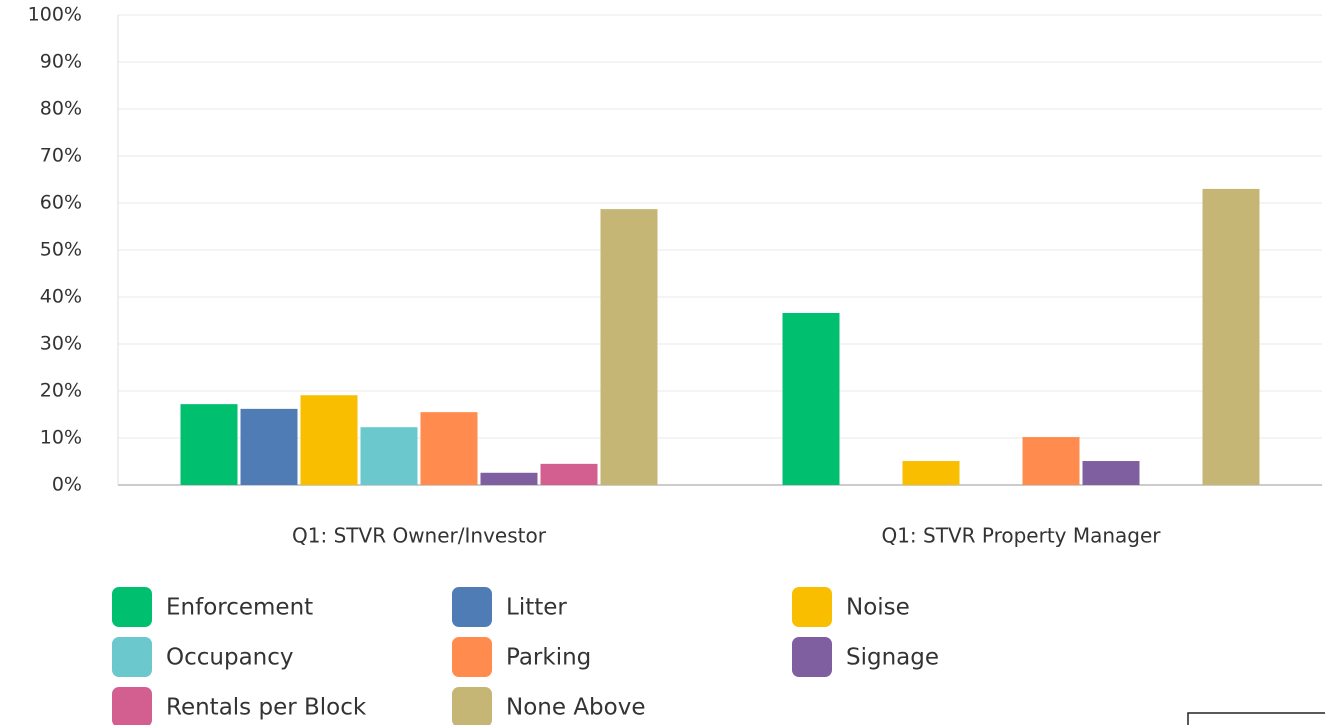 The height and width of the screenshot is (725, 1325). Describe the element at coordinates (61, 250) in the screenshot. I see `y-tick-label: 50%` at that location.